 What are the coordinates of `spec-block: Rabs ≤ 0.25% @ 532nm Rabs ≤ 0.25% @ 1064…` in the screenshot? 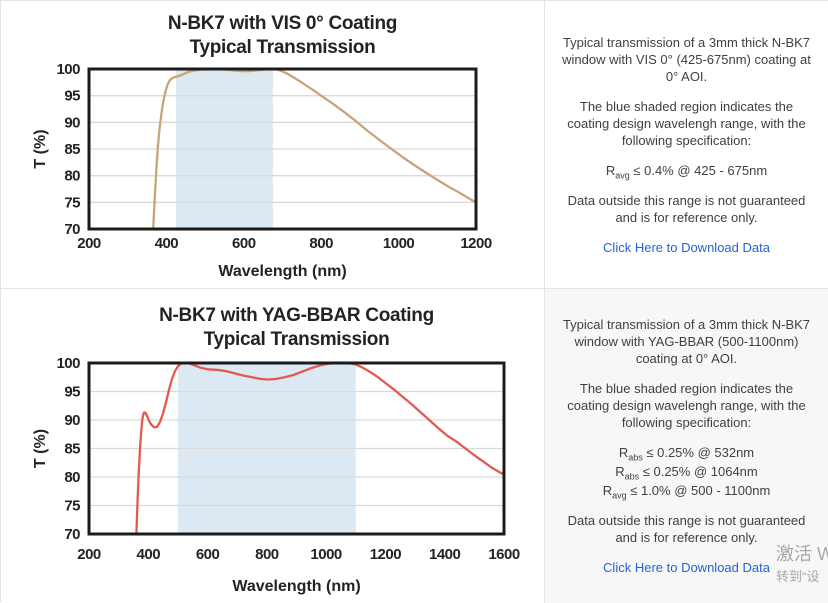 It's located at (686, 472).